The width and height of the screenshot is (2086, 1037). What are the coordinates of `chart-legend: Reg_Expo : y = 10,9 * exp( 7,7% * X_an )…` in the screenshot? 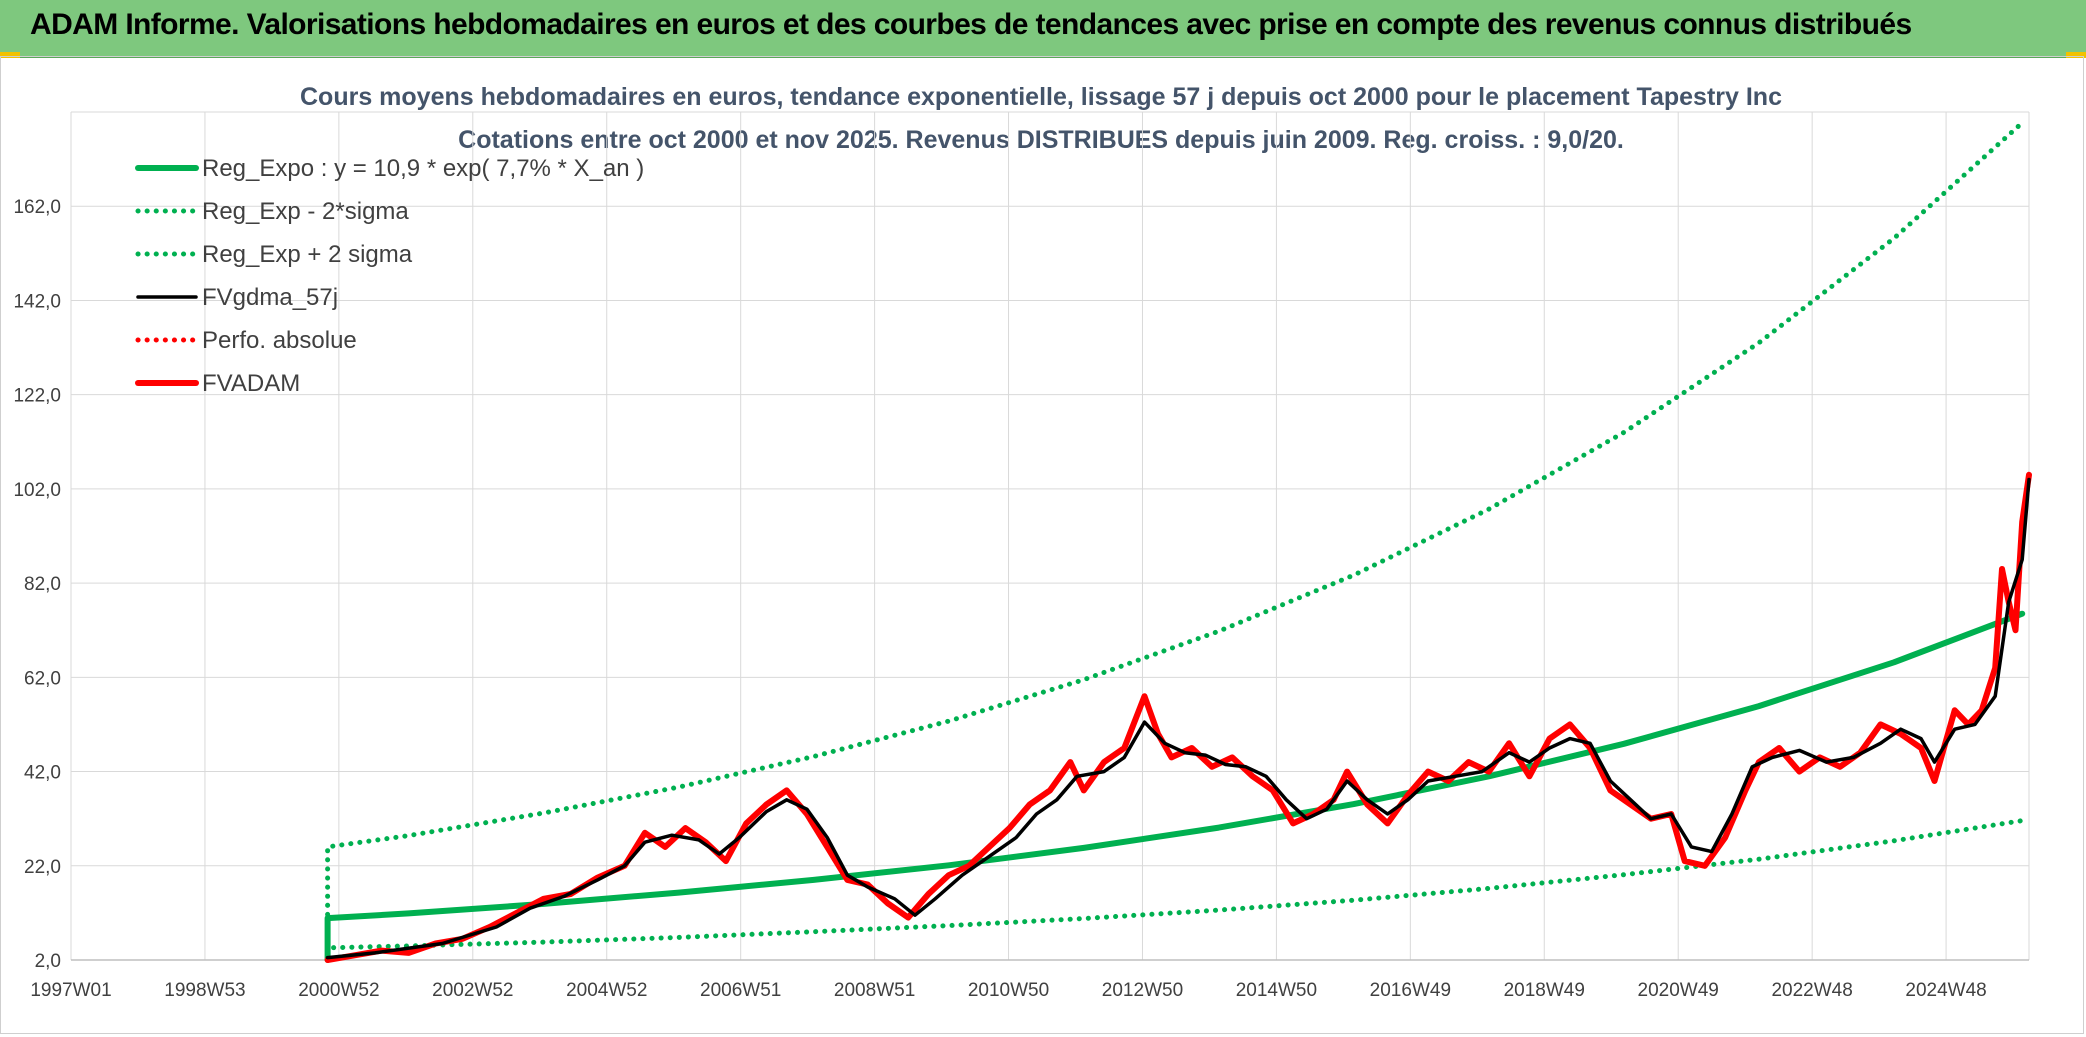 It's located at (389, 276).